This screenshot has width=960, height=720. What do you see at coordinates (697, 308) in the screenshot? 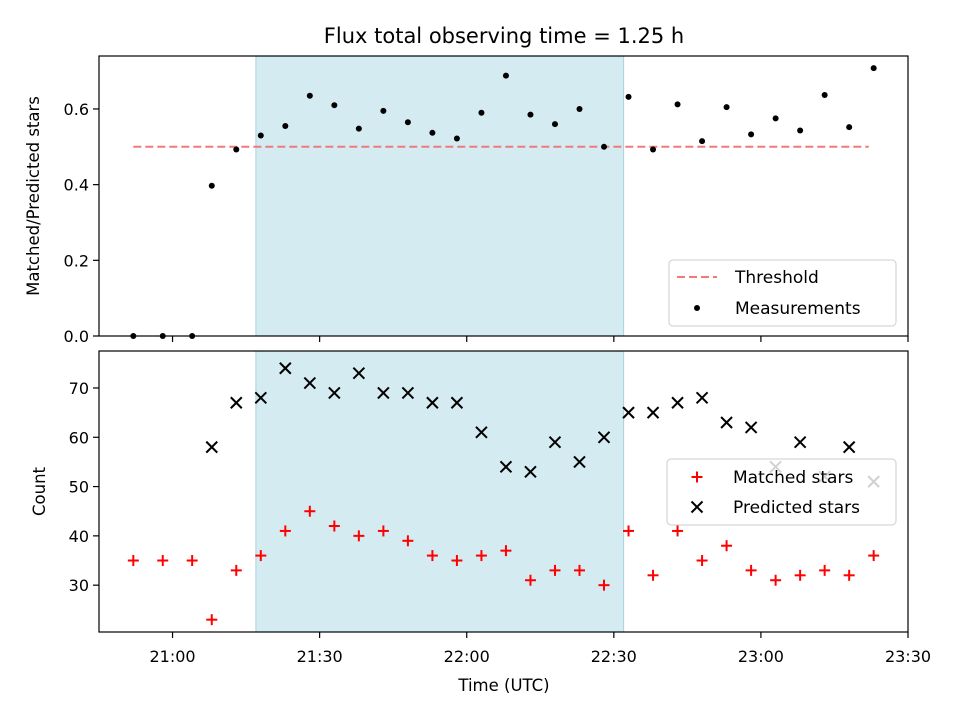
I see `legend-measurement-swatch` at bounding box center [697, 308].